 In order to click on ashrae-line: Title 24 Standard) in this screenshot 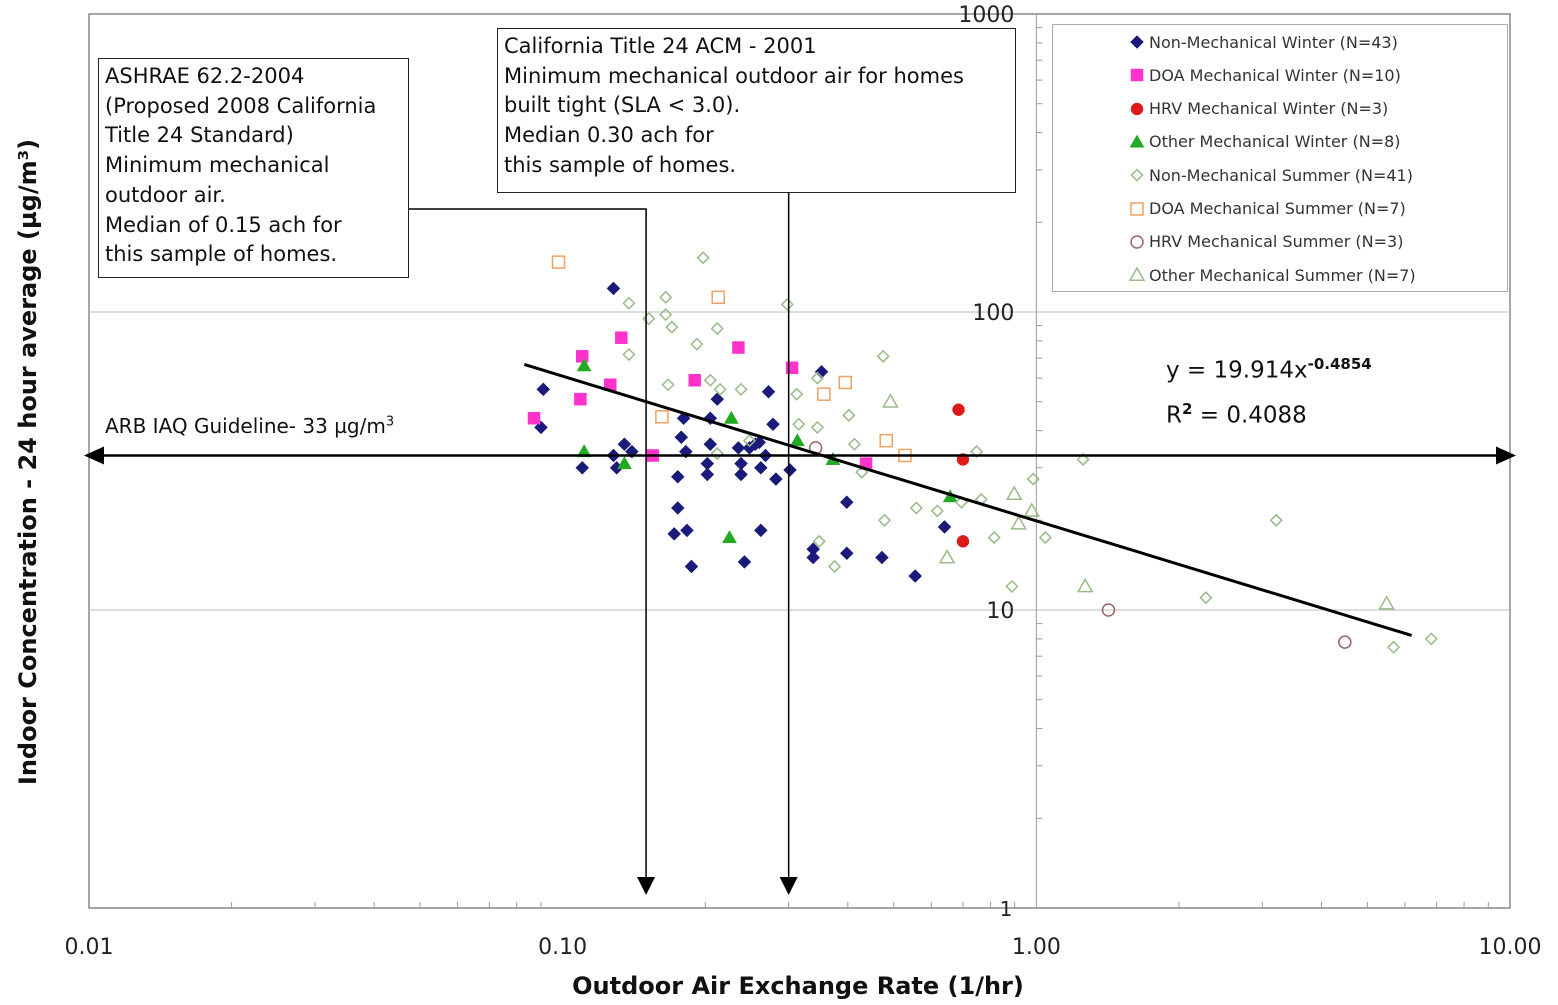, I will do `click(199, 135)`.